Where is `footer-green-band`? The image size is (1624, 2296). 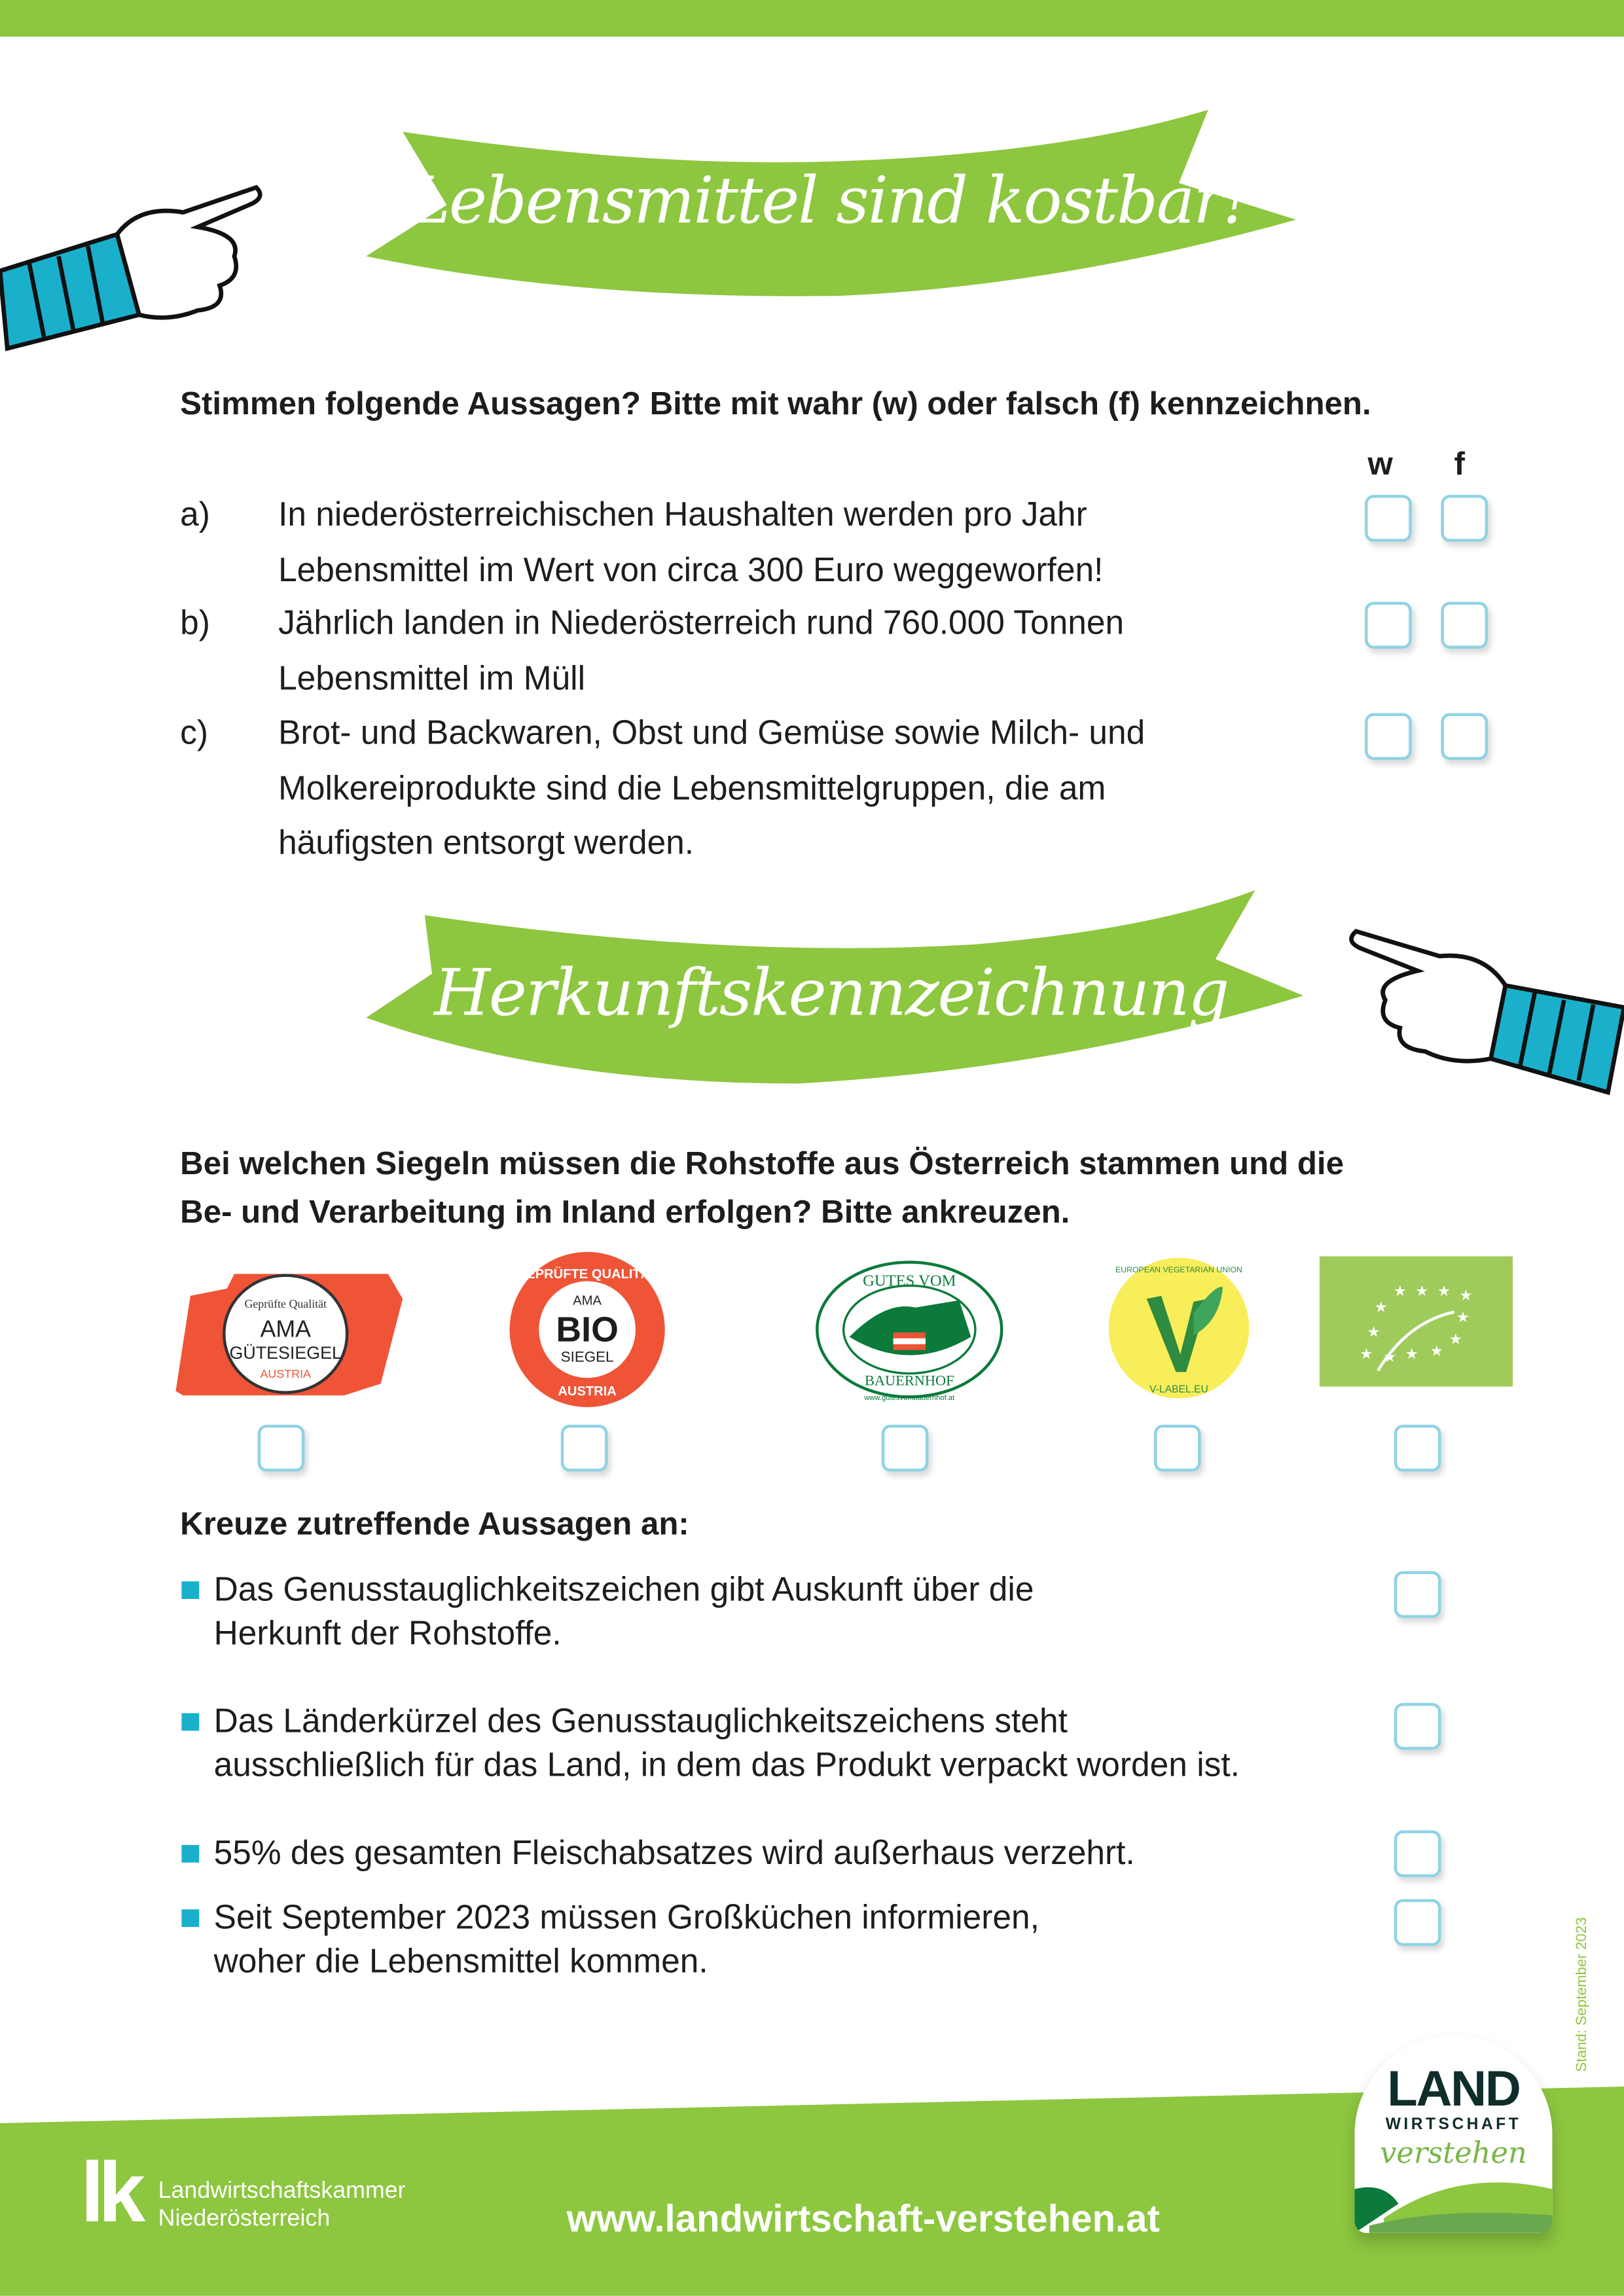
footer-green-band is located at coordinates (812, 2191).